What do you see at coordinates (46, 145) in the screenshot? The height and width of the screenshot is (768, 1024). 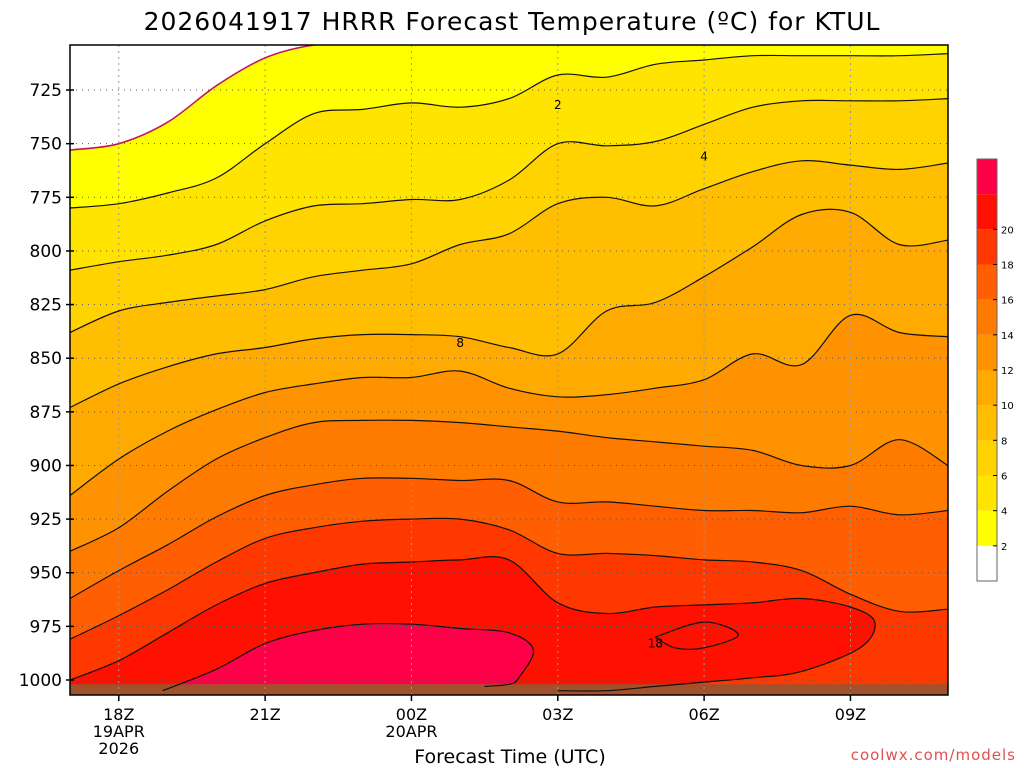 I see `y-tick-label: 750` at bounding box center [46, 145].